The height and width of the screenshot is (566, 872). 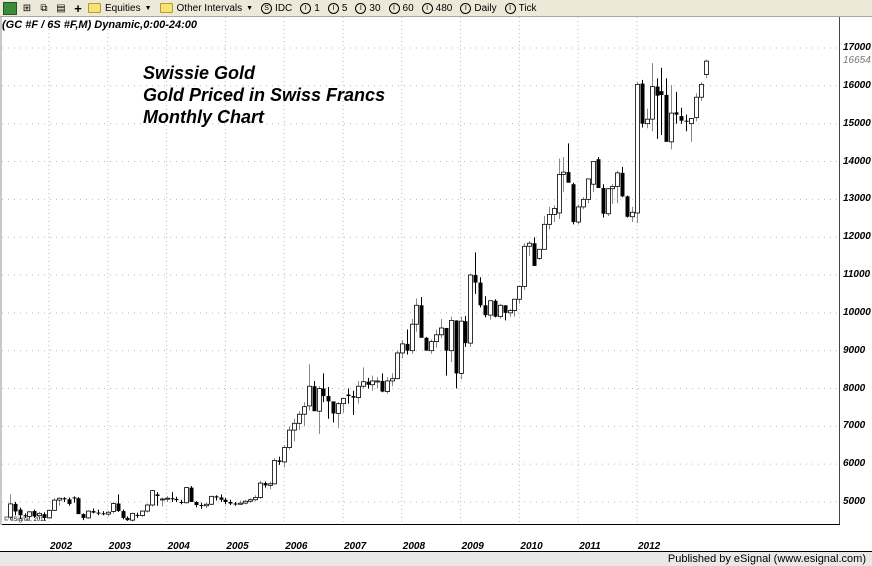 I want to click on y-tick-label: 7000, so click(x=854, y=426).